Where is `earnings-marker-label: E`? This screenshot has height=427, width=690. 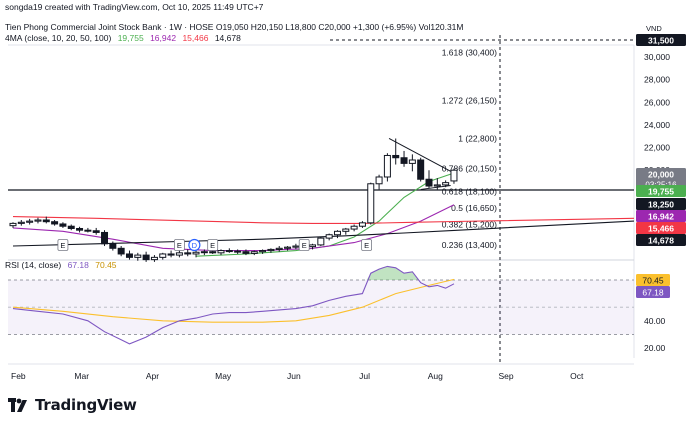
earnings-marker-label: E is located at coordinates (366, 245).